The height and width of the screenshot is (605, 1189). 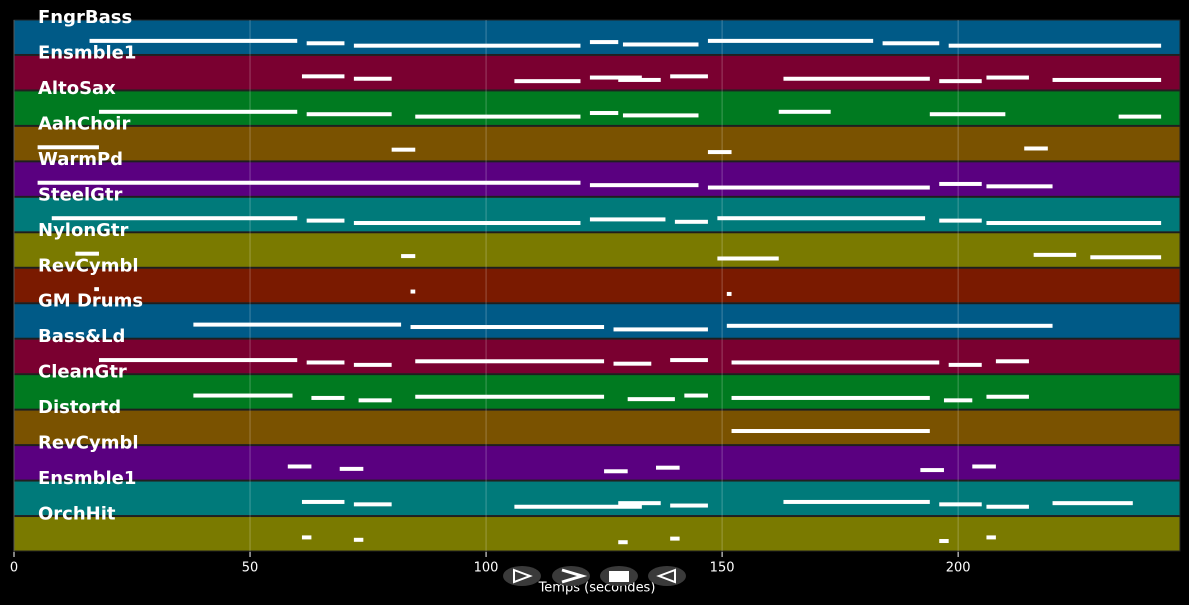 What do you see at coordinates (83, 230) in the screenshot?
I see `track-name: NylonGtr` at bounding box center [83, 230].